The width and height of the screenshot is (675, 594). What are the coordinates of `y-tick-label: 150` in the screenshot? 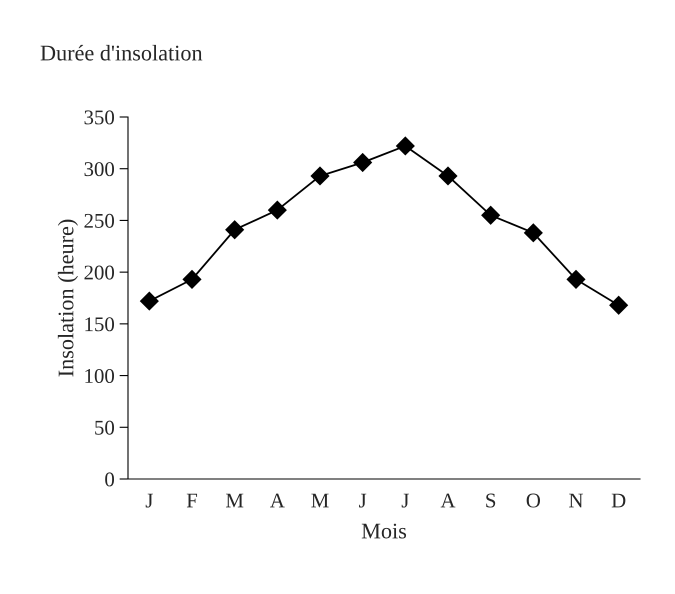 It's located at (99, 324).